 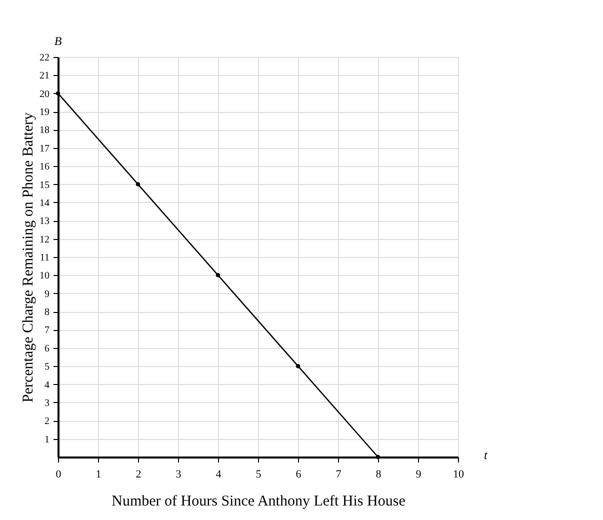 I want to click on x-tick-label: 7, so click(x=339, y=474).